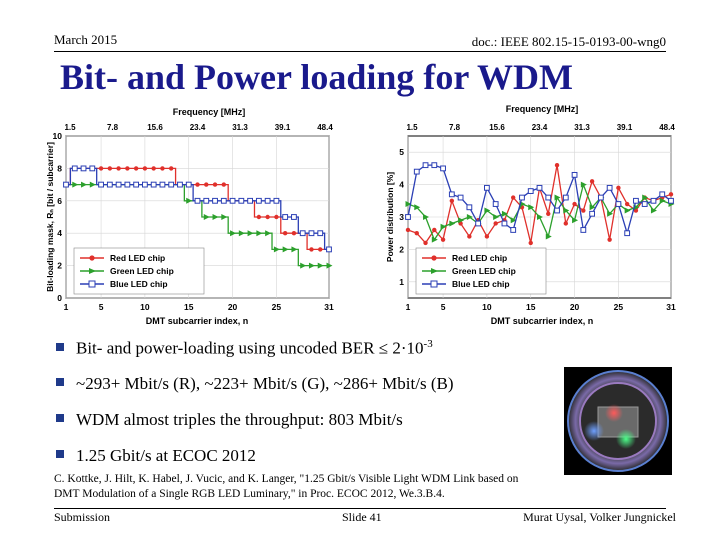 This screenshot has width=720, height=540. What do you see at coordinates (197, 321) in the screenshot?
I see `left-x-axis-label: DMT subcarrier index, n` at bounding box center [197, 321].